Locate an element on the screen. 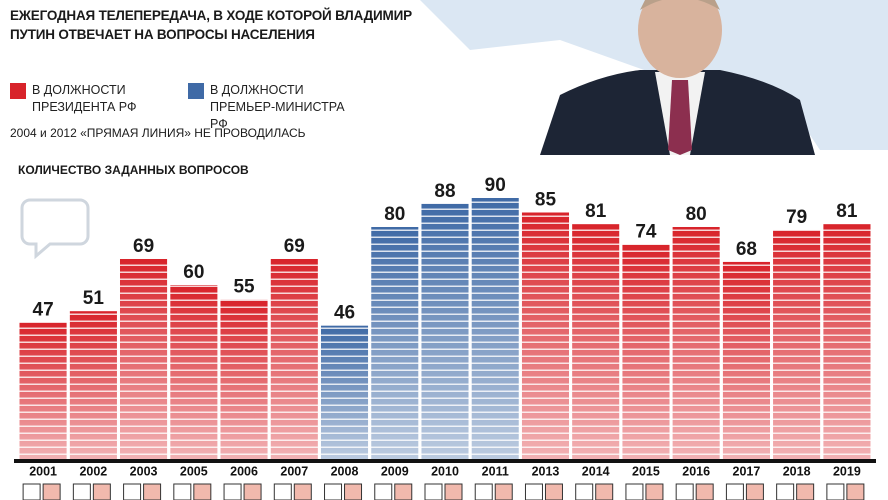 The image size is (888, 500). x-tick-label: 2005 is located at coordinates (194, 471).